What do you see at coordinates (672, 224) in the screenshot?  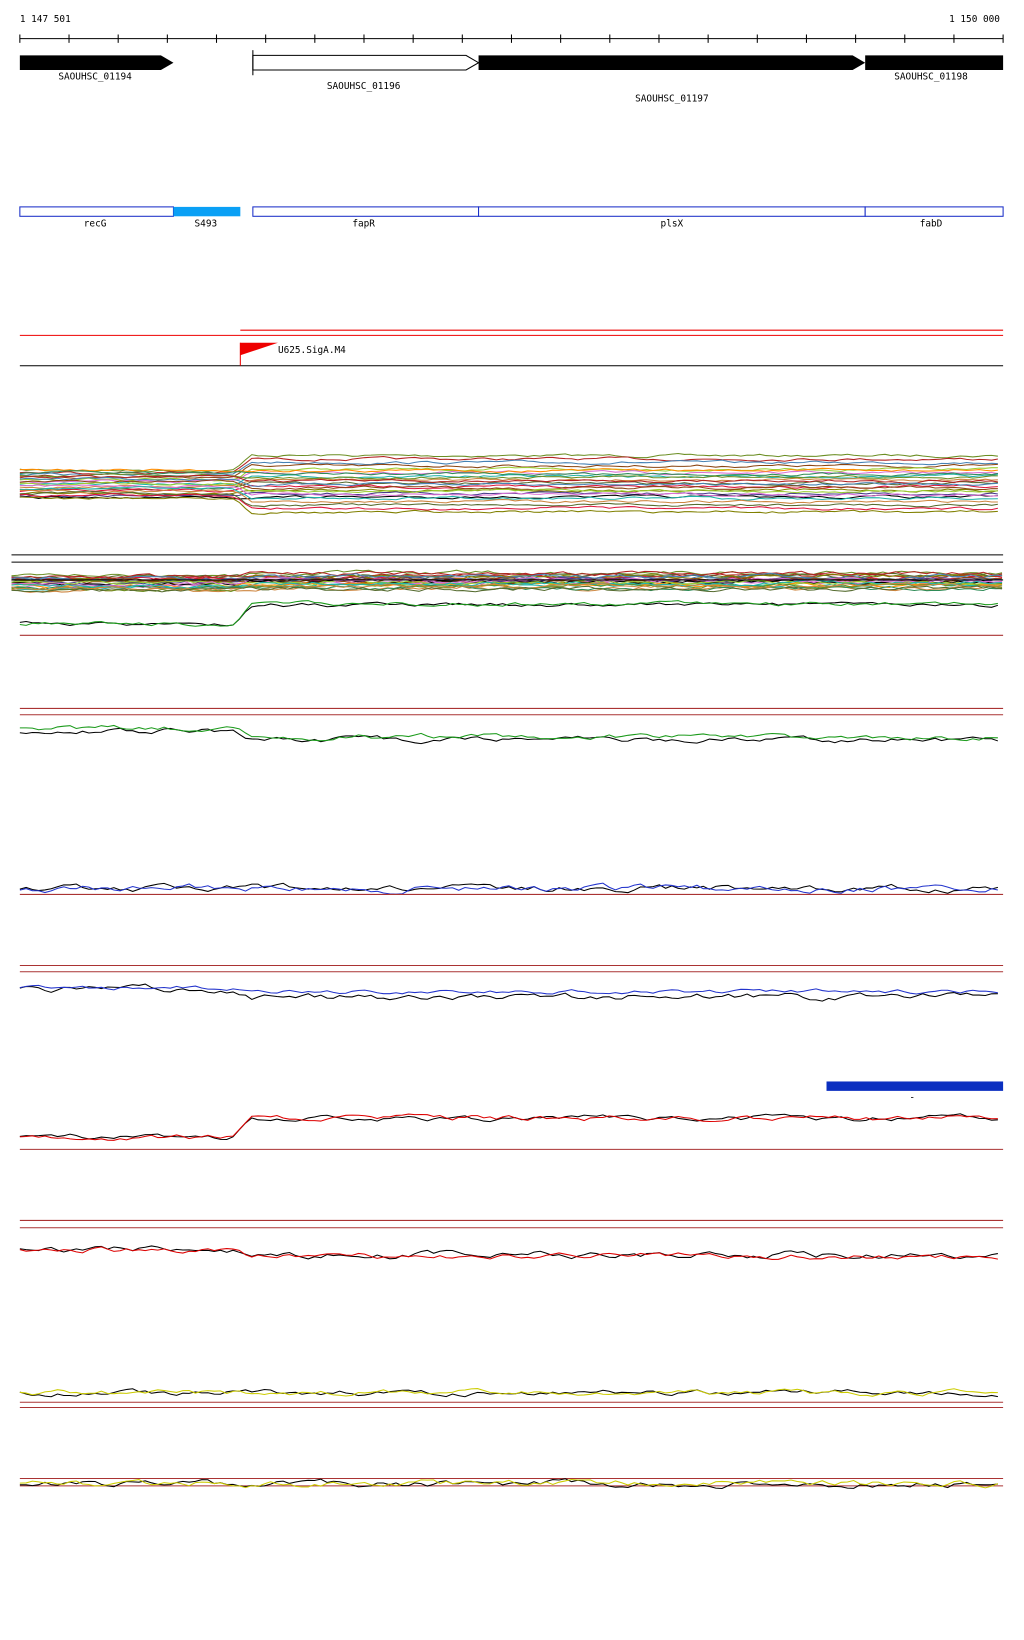 I see `feature-label: plsX` at bounding box center [672, 224].